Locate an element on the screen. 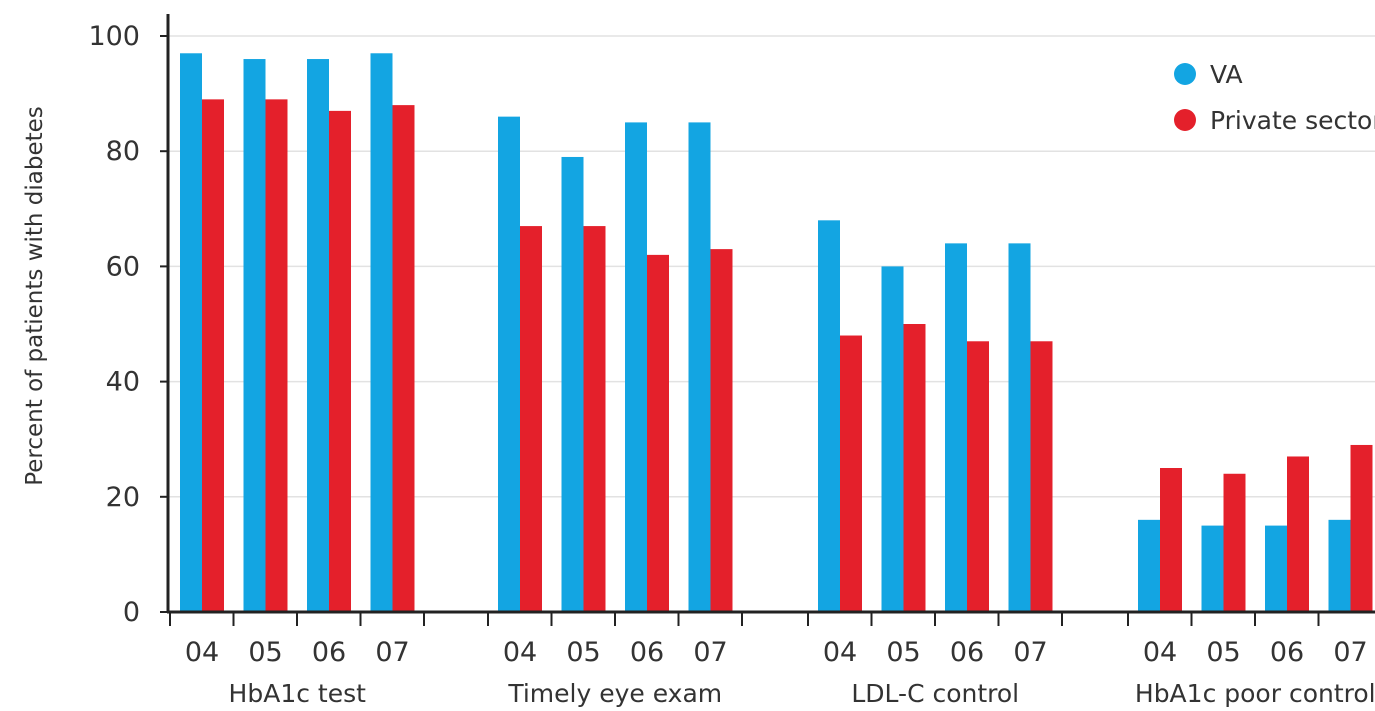 This screenshot has width=1375, height=711. legend-label-private-sector: Private sector is located at coordinates (1292, 120).